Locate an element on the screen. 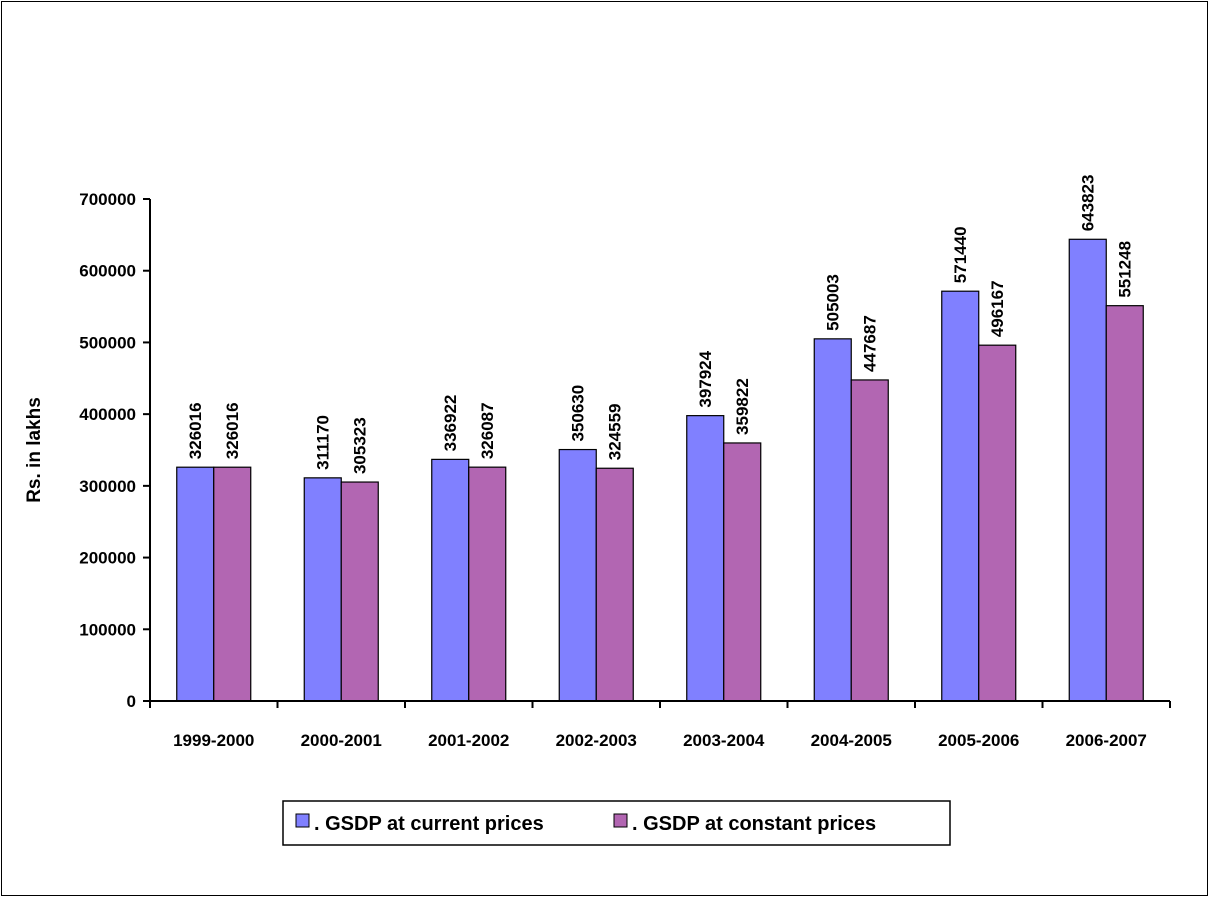 This screenshot has width=1211, height=899. legend-box is located at coordinates (616, 823).